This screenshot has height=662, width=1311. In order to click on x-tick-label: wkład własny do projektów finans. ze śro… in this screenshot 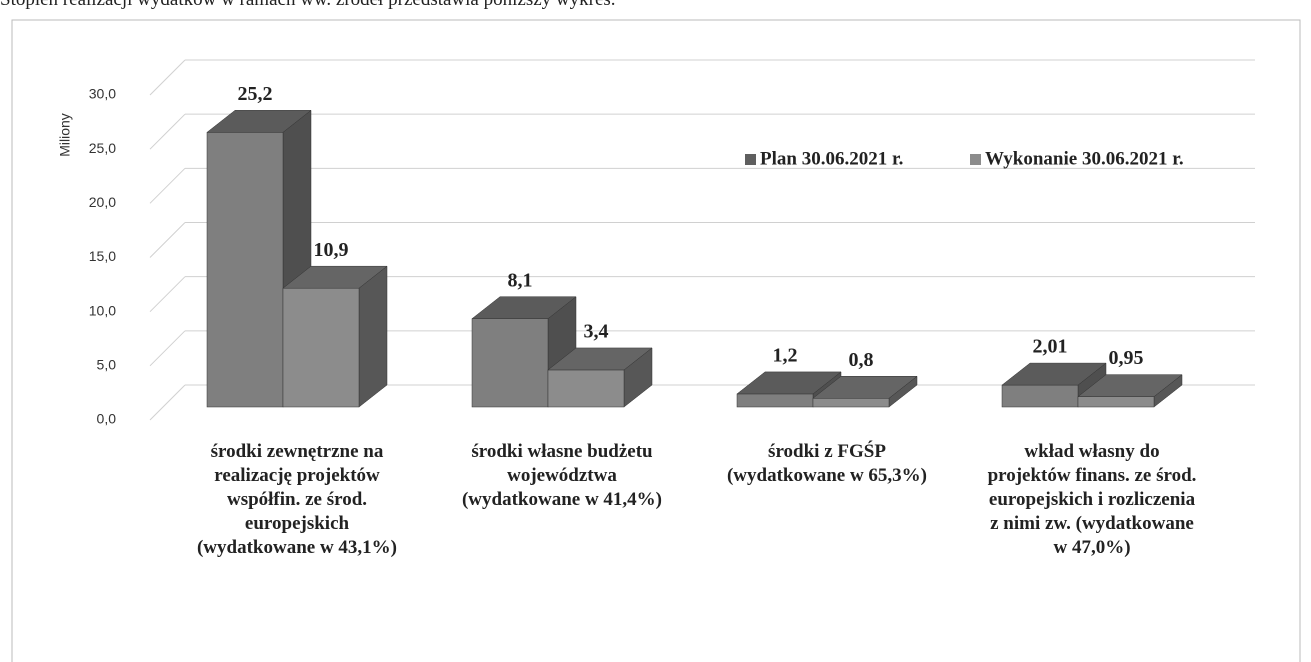, I will do `click(1092, 499)`.